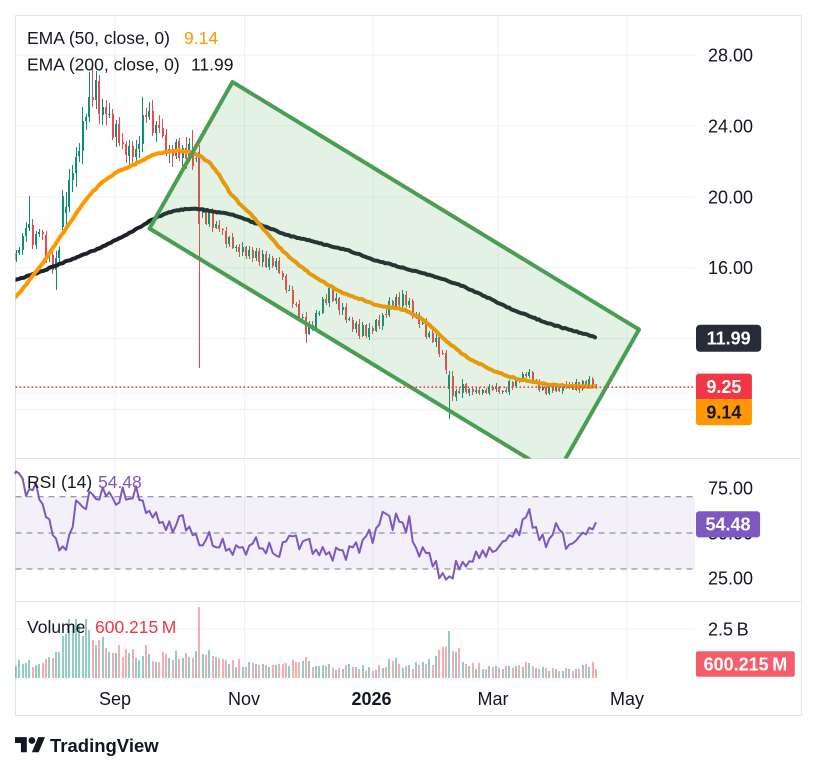 Image resolution: width=816 pixels, height=772 pixels. I want to click on svg-text: 28.00, so click(730, 55).